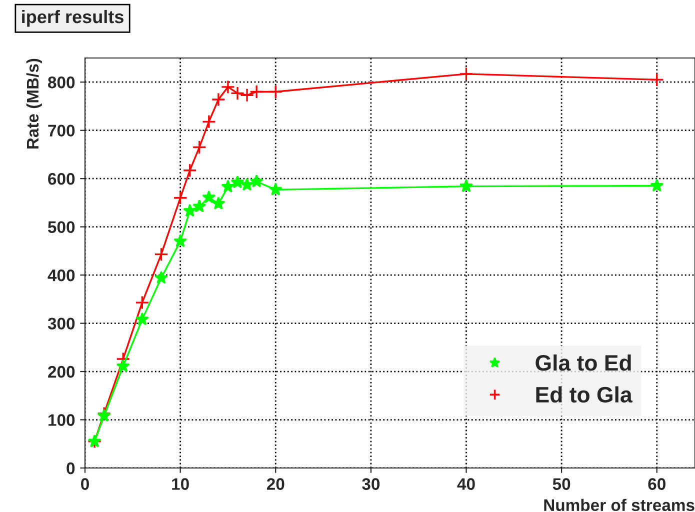 Image resolution: width=695 pixels, height=512 pixels. Describe the element at coordinates (180, 484) in the screenshot. I see `x-tick-label: 10` at that location.